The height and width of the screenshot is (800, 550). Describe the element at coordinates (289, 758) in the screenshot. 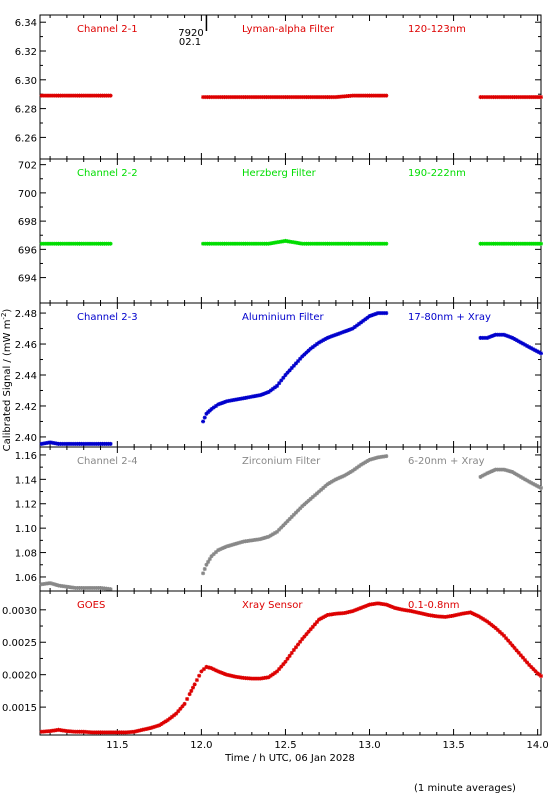

I see `x-axis-title: Time / h UTC, 06 Jan 2028` at that location.